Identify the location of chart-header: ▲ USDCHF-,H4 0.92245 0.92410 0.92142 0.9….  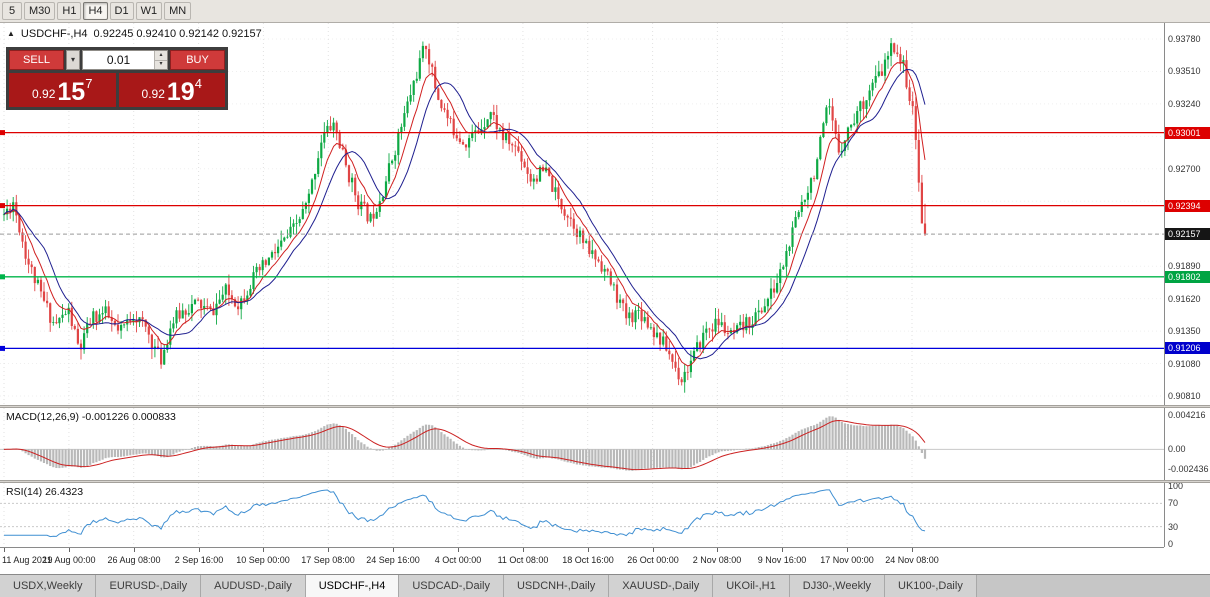
(134, 34).